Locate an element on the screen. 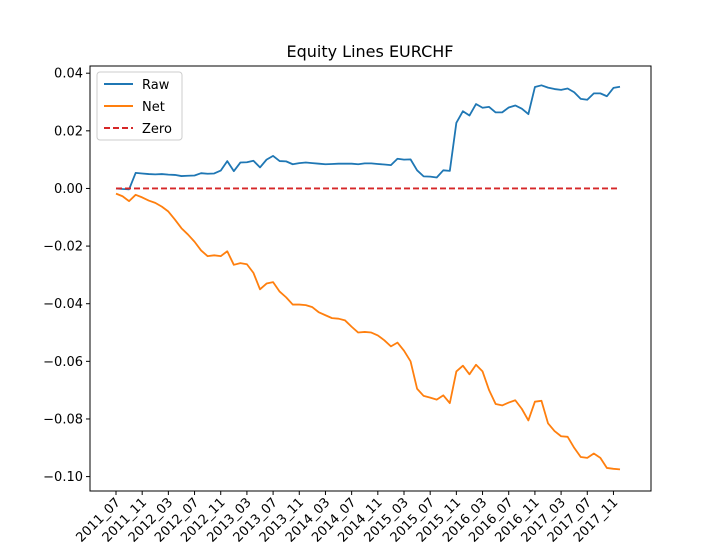 The image size is (722, 551). legend: Raw Net Zero is located at coordinates (139, 106).